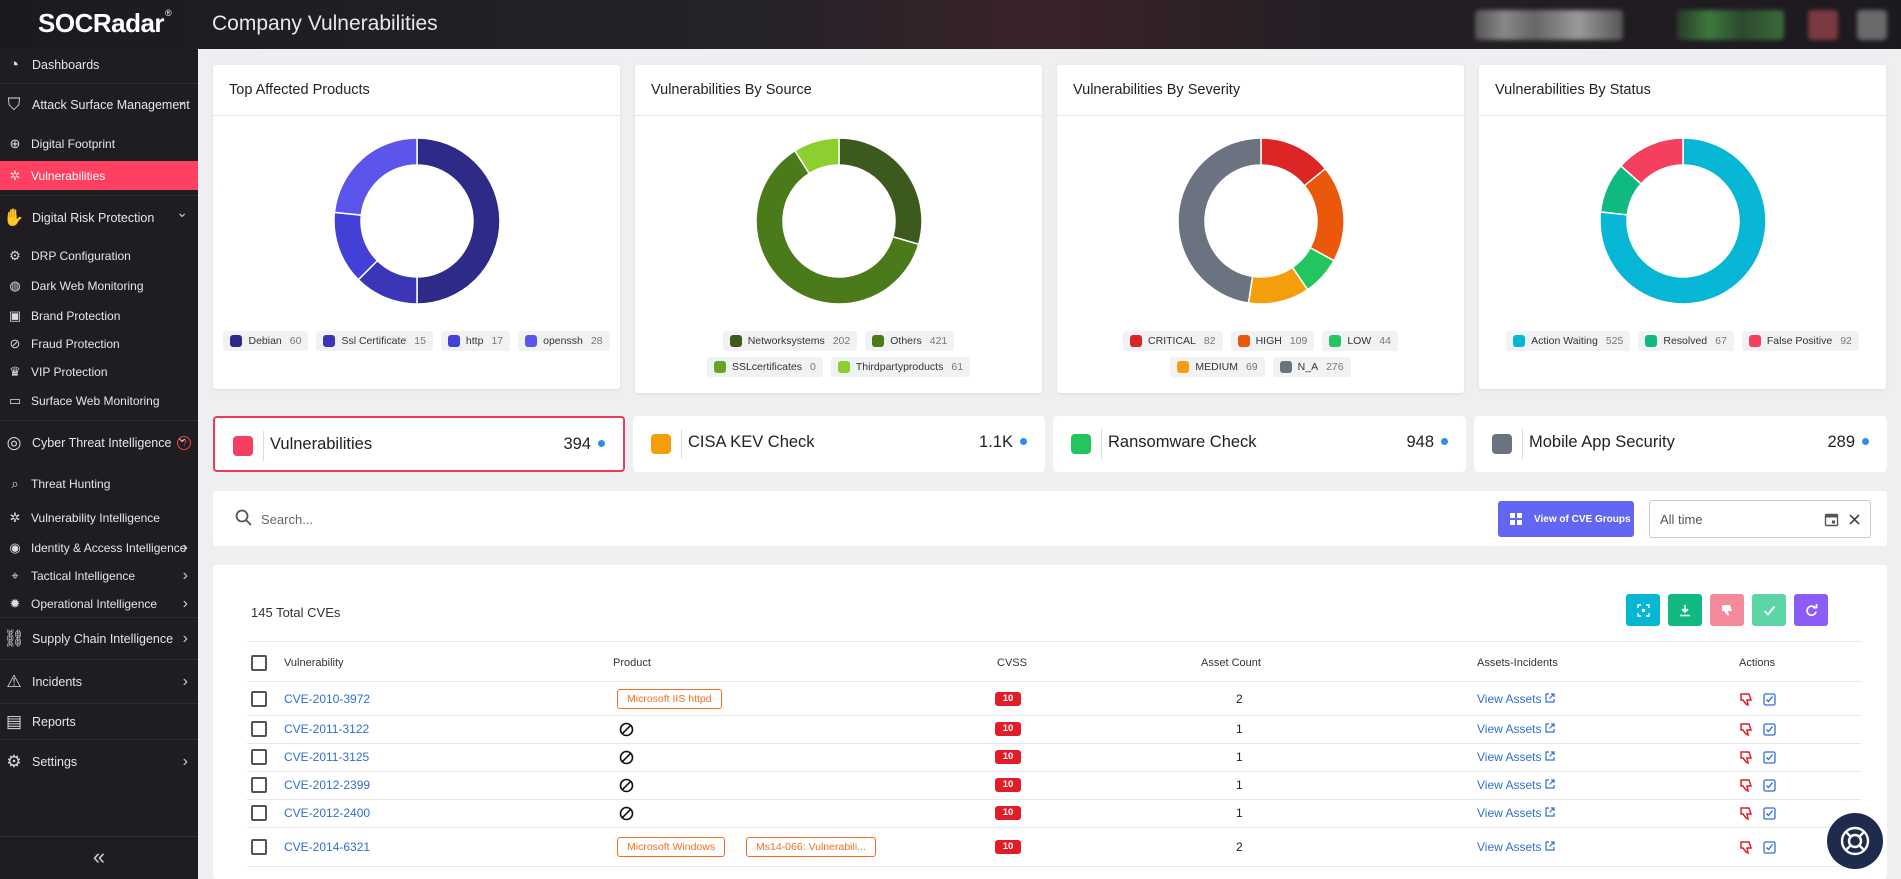 This screenshot has height=879, width=1901. What do you see at coordinates (99, 604) in the screenshot?
I see `sidebar-item-operational-intelligence: ✹ Operational Intelligence ›` at bounding box center [99, 604].